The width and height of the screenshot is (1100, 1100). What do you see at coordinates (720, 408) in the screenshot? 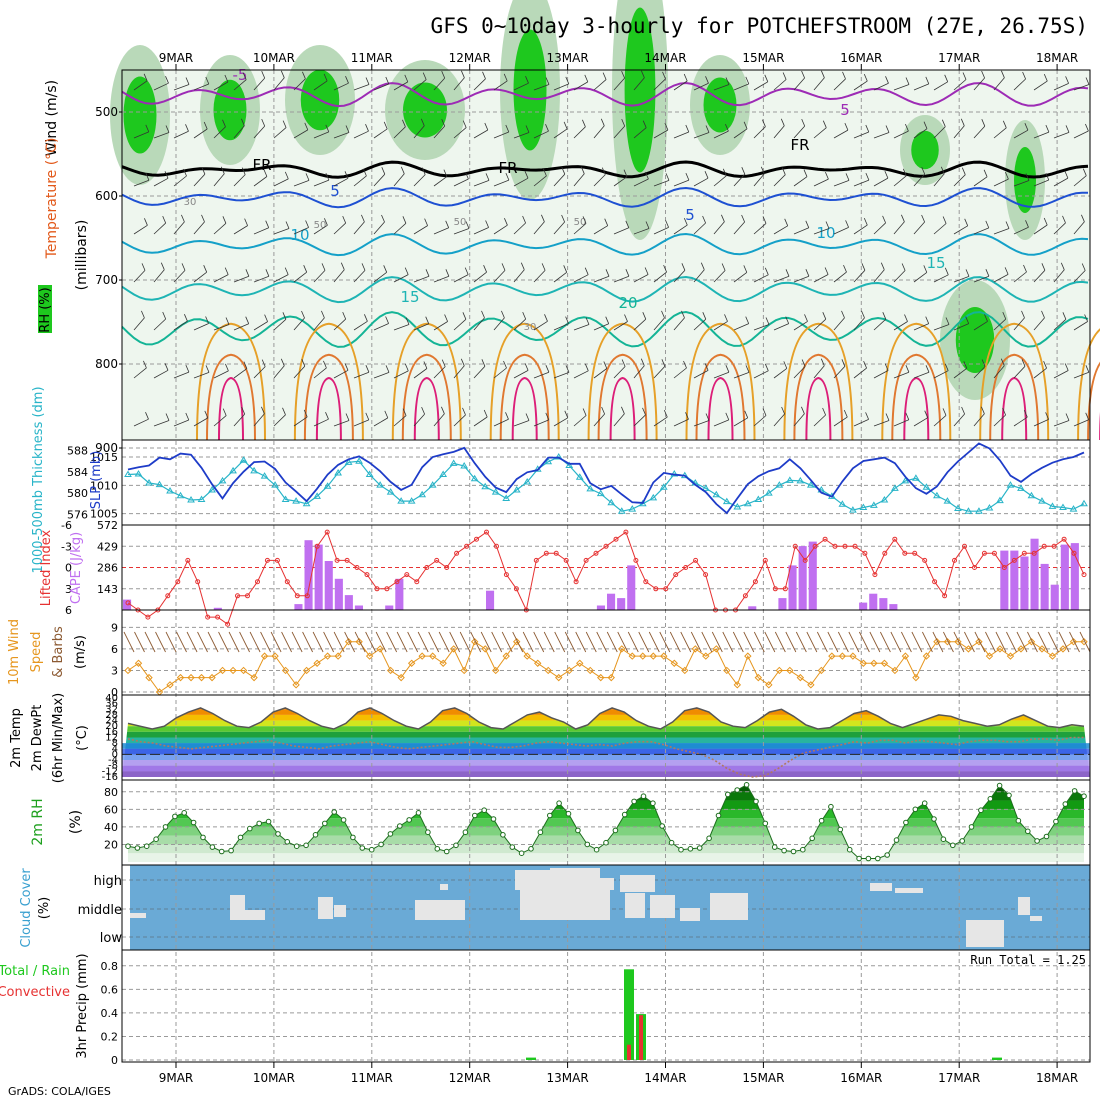
I see `warm-contour` at bounding box center [720, 408].